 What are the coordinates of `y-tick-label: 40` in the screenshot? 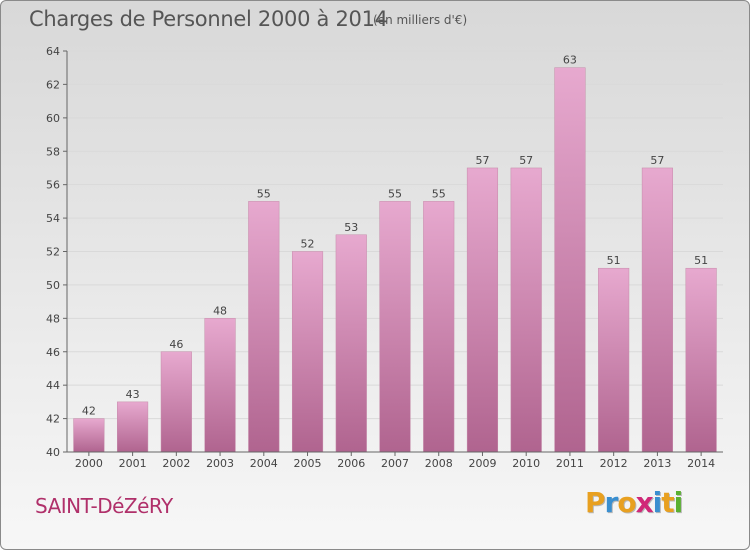 It's located at (53, 452).